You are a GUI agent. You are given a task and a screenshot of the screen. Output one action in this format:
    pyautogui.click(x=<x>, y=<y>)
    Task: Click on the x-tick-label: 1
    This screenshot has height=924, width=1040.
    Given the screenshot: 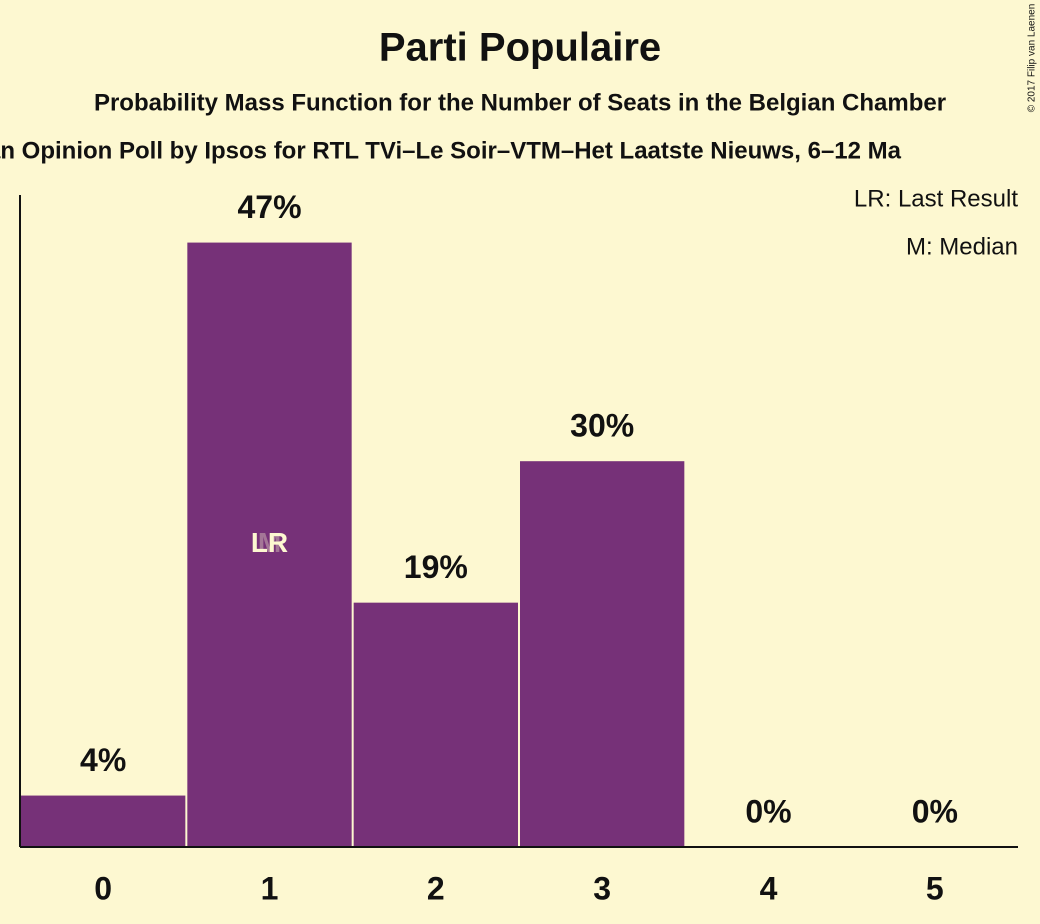 What is the action you would take?
    pyautogui.click(x=270, y=888)
    